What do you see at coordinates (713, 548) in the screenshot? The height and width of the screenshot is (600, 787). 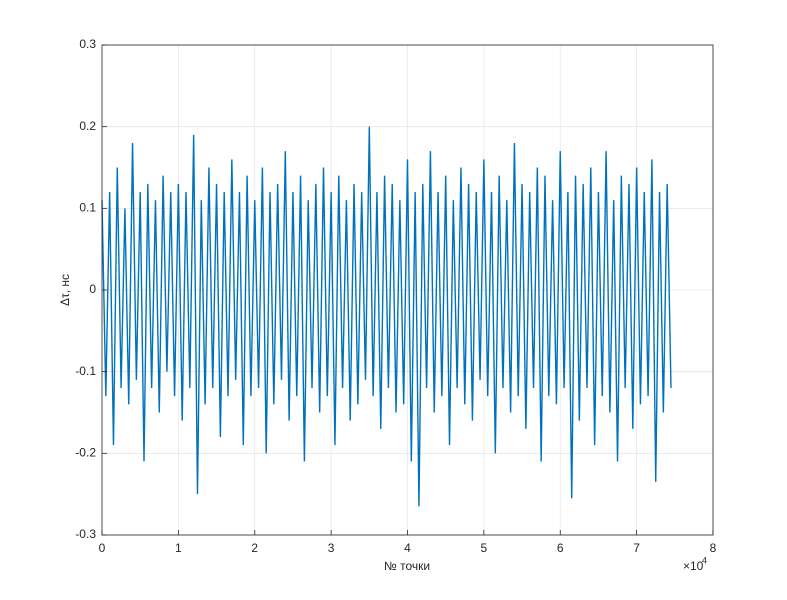 I see `x-tick-label: 8` at bounding box center [713, 548].